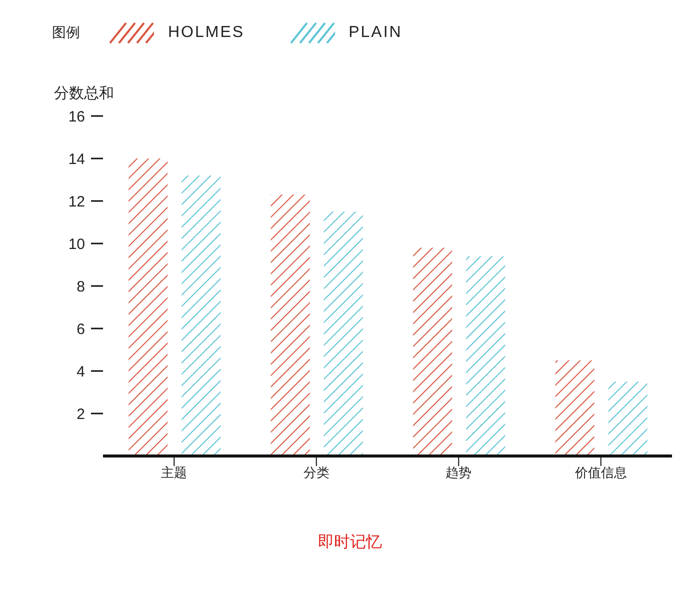 The width and height of the screenshot is (700, 605). What do you see at coordinates (76, 159) in the screenshot?
I see `y-tick-label: 14` at bounding box center [76, 159].